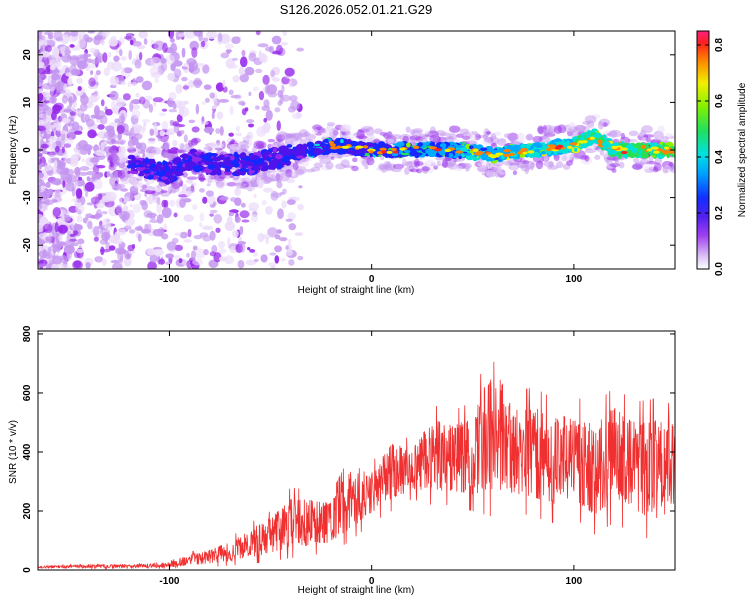 This screenshot has width=750, height=600. I want to click on colorbar-tick-label: 0.4, so click(719, 157).